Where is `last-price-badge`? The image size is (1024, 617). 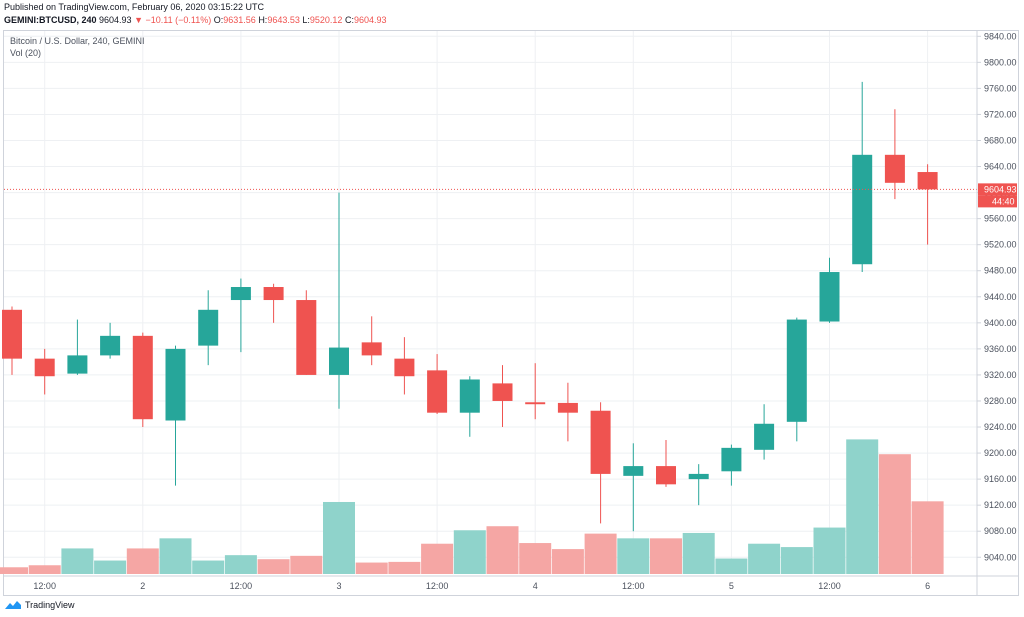 last-price-badge is located at coordinates (997, 189).